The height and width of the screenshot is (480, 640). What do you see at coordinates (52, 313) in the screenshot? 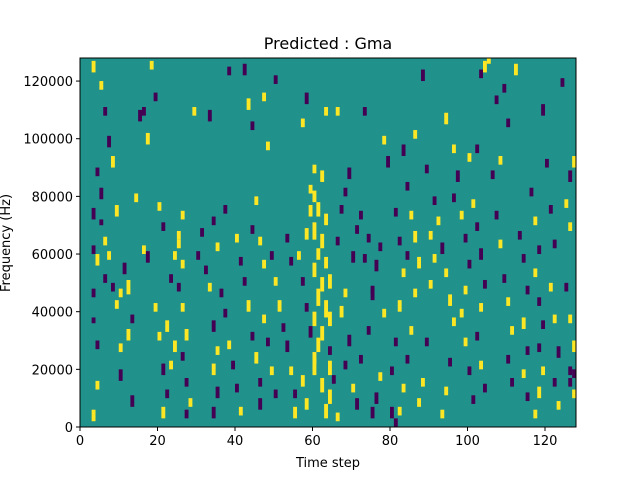
I see `y-tick-label: 40000` at bounding box center [52, 313].